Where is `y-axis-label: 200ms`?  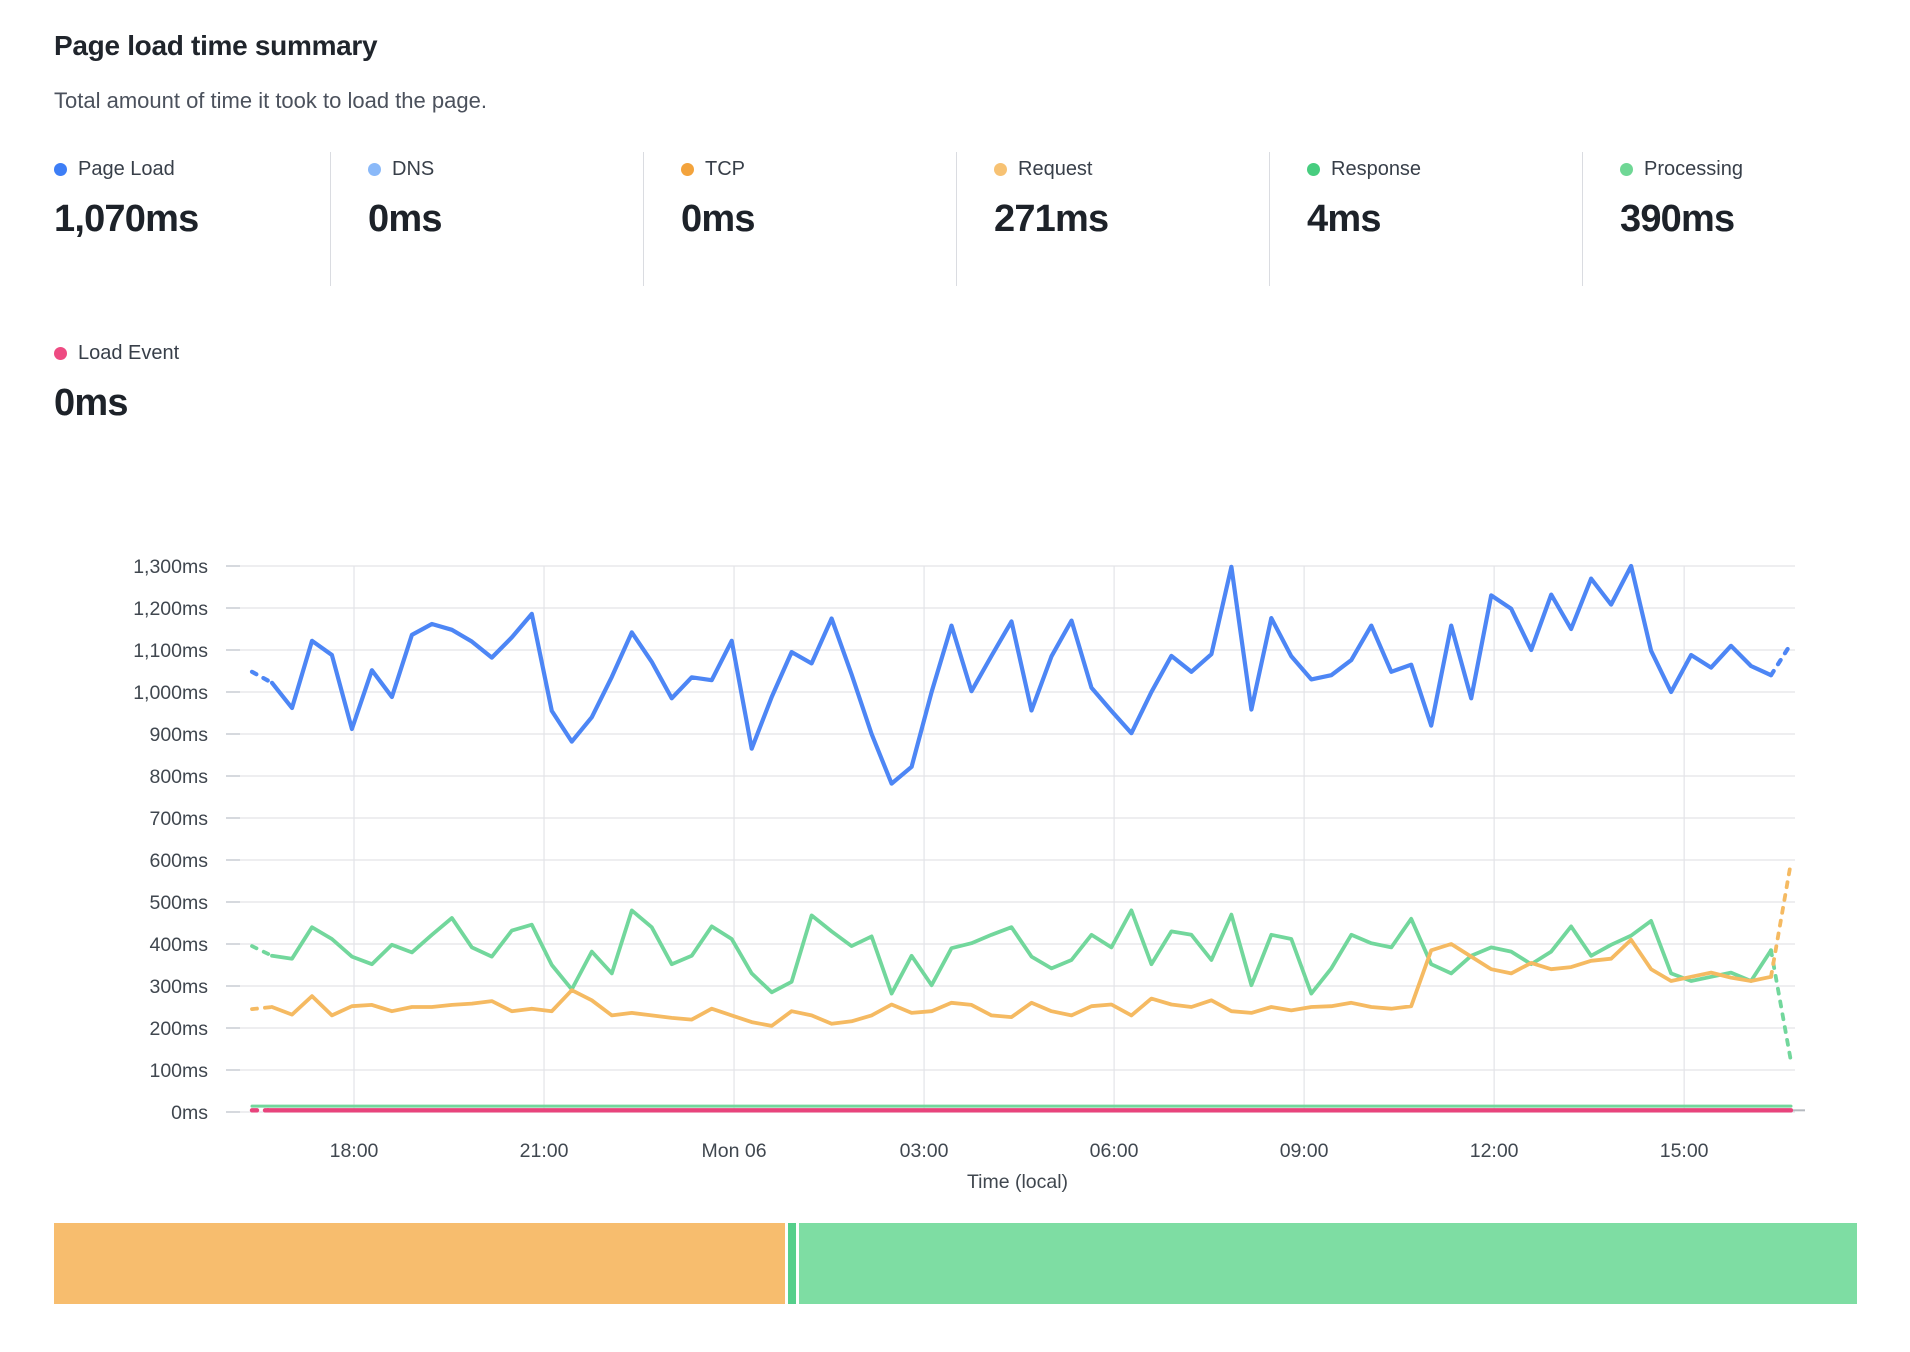
y-axis-label: 200ms is located at coordinates (178, 1029).